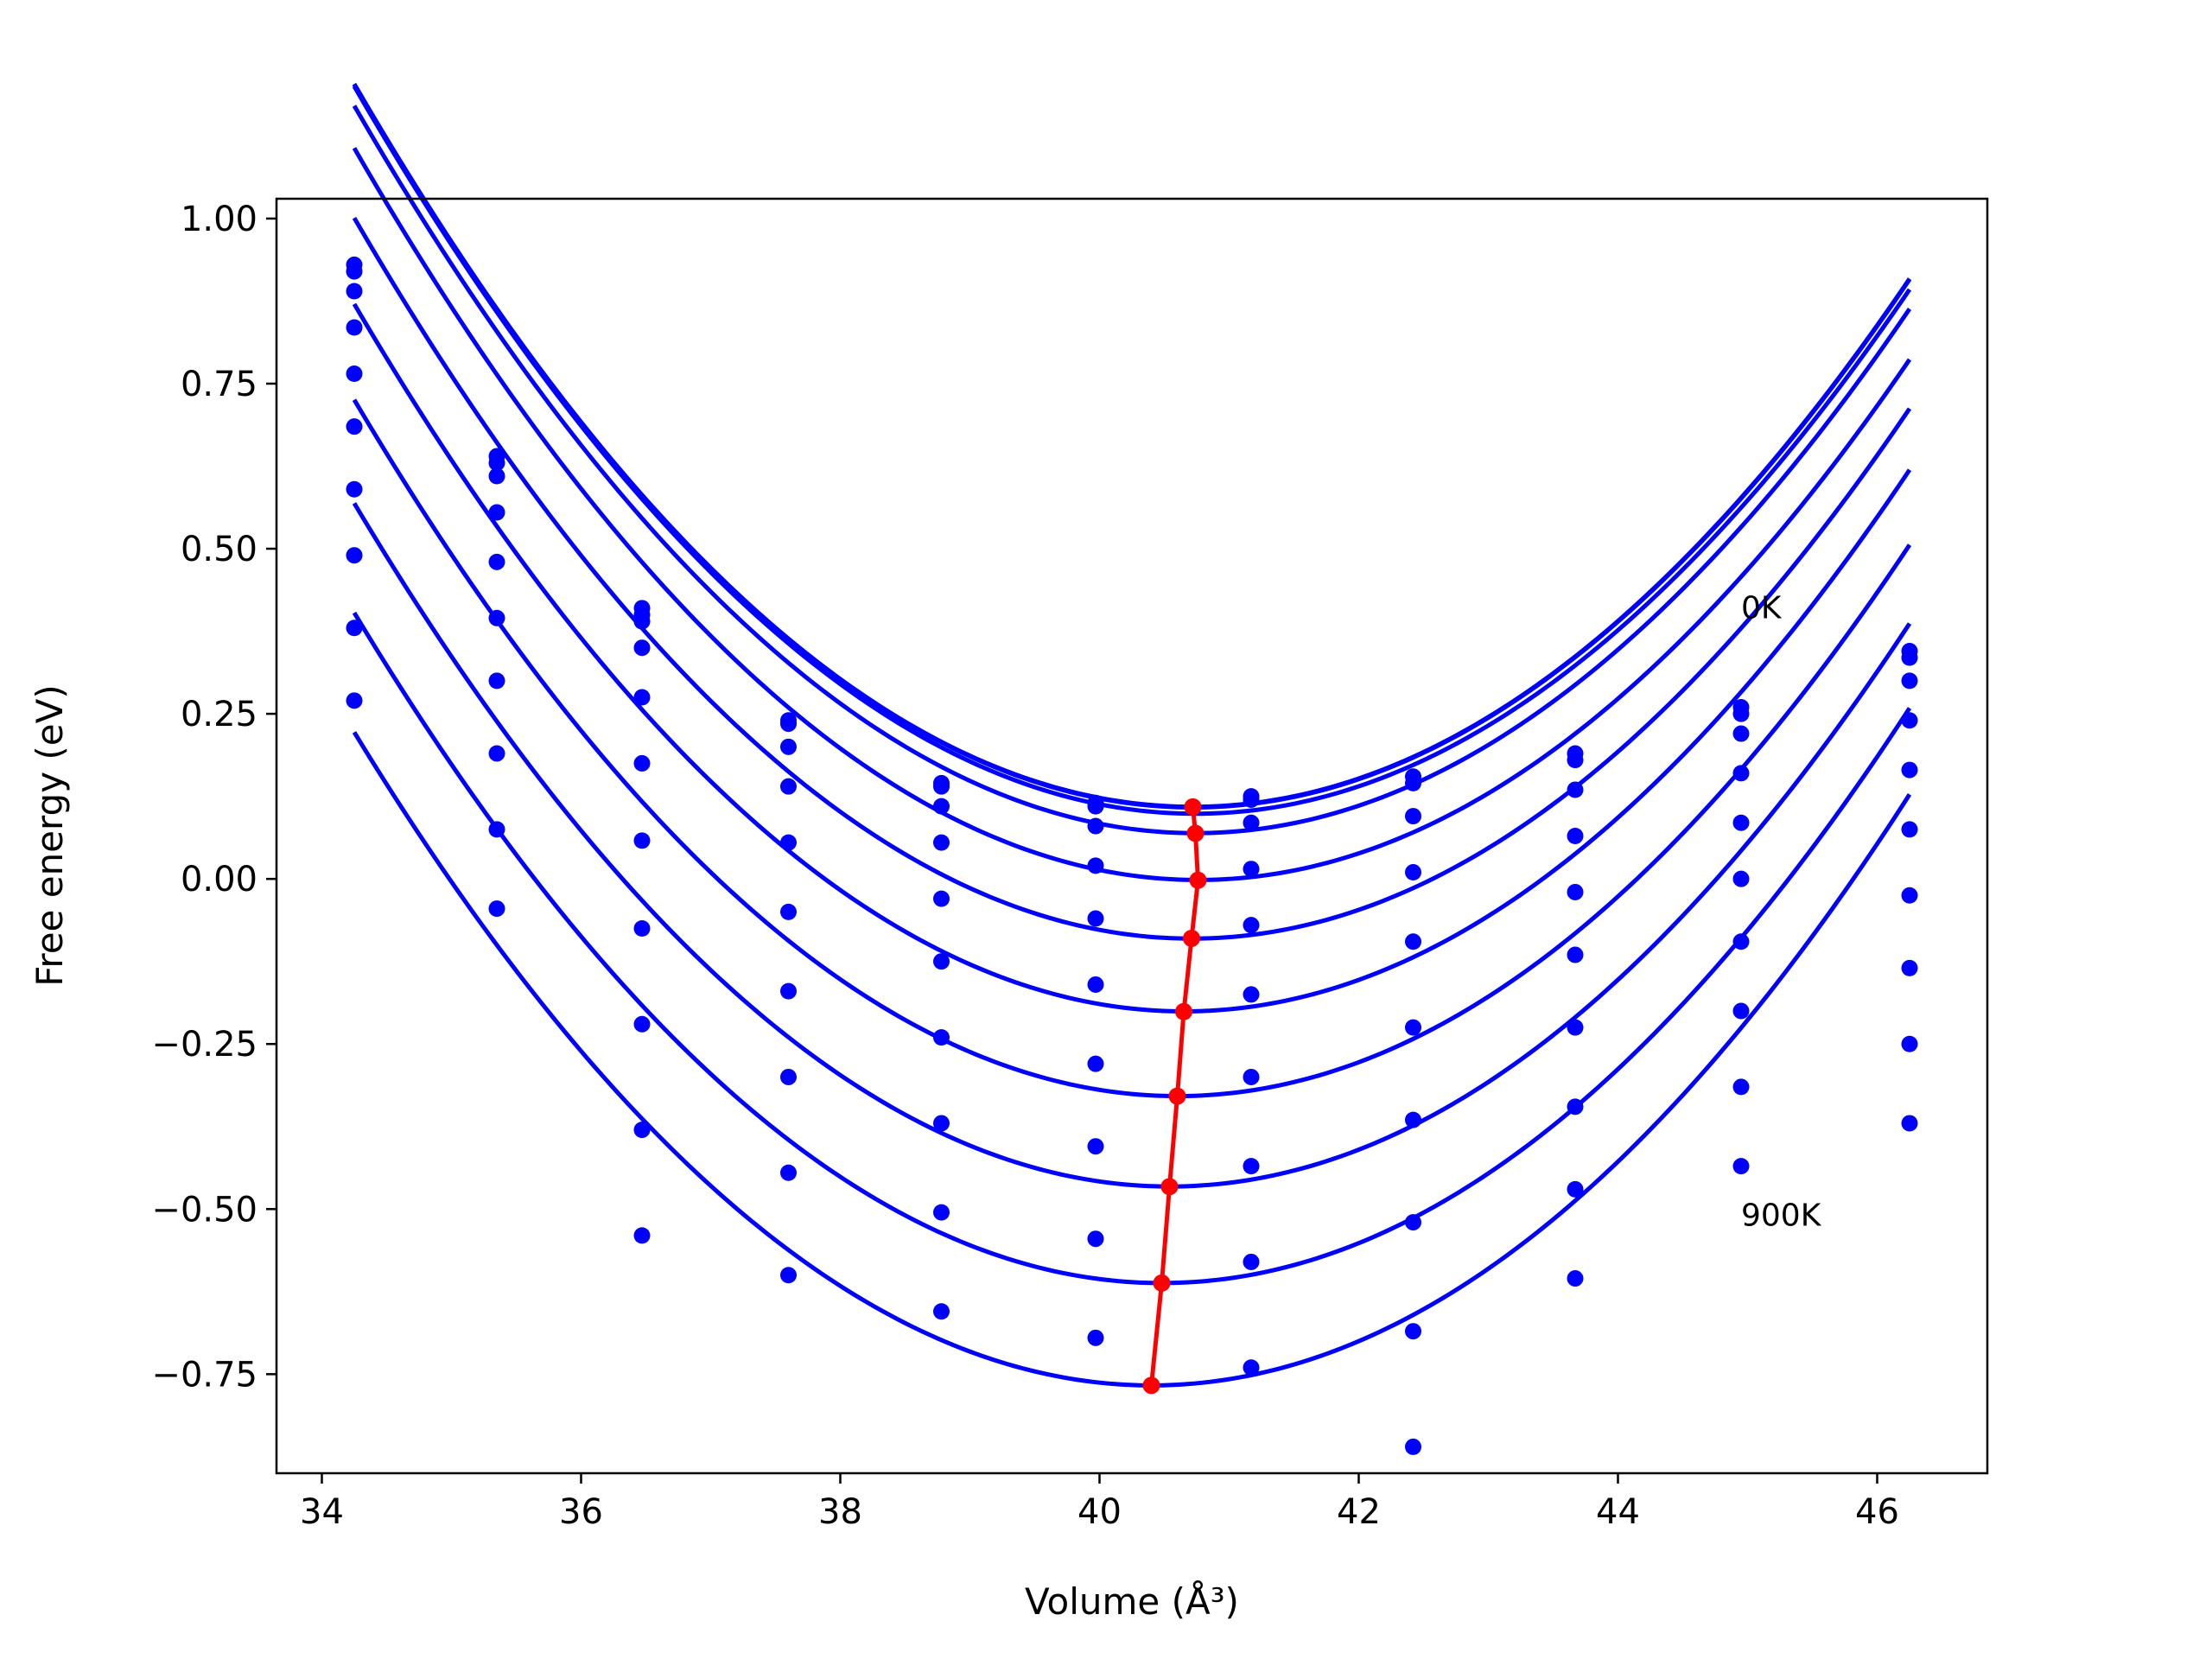 The image size is (2212, 1659). What do you see at coordinates (1781, 911) in the screenshot?
I see `annotations: 0K 900K` at bounding box center [1781, 911].